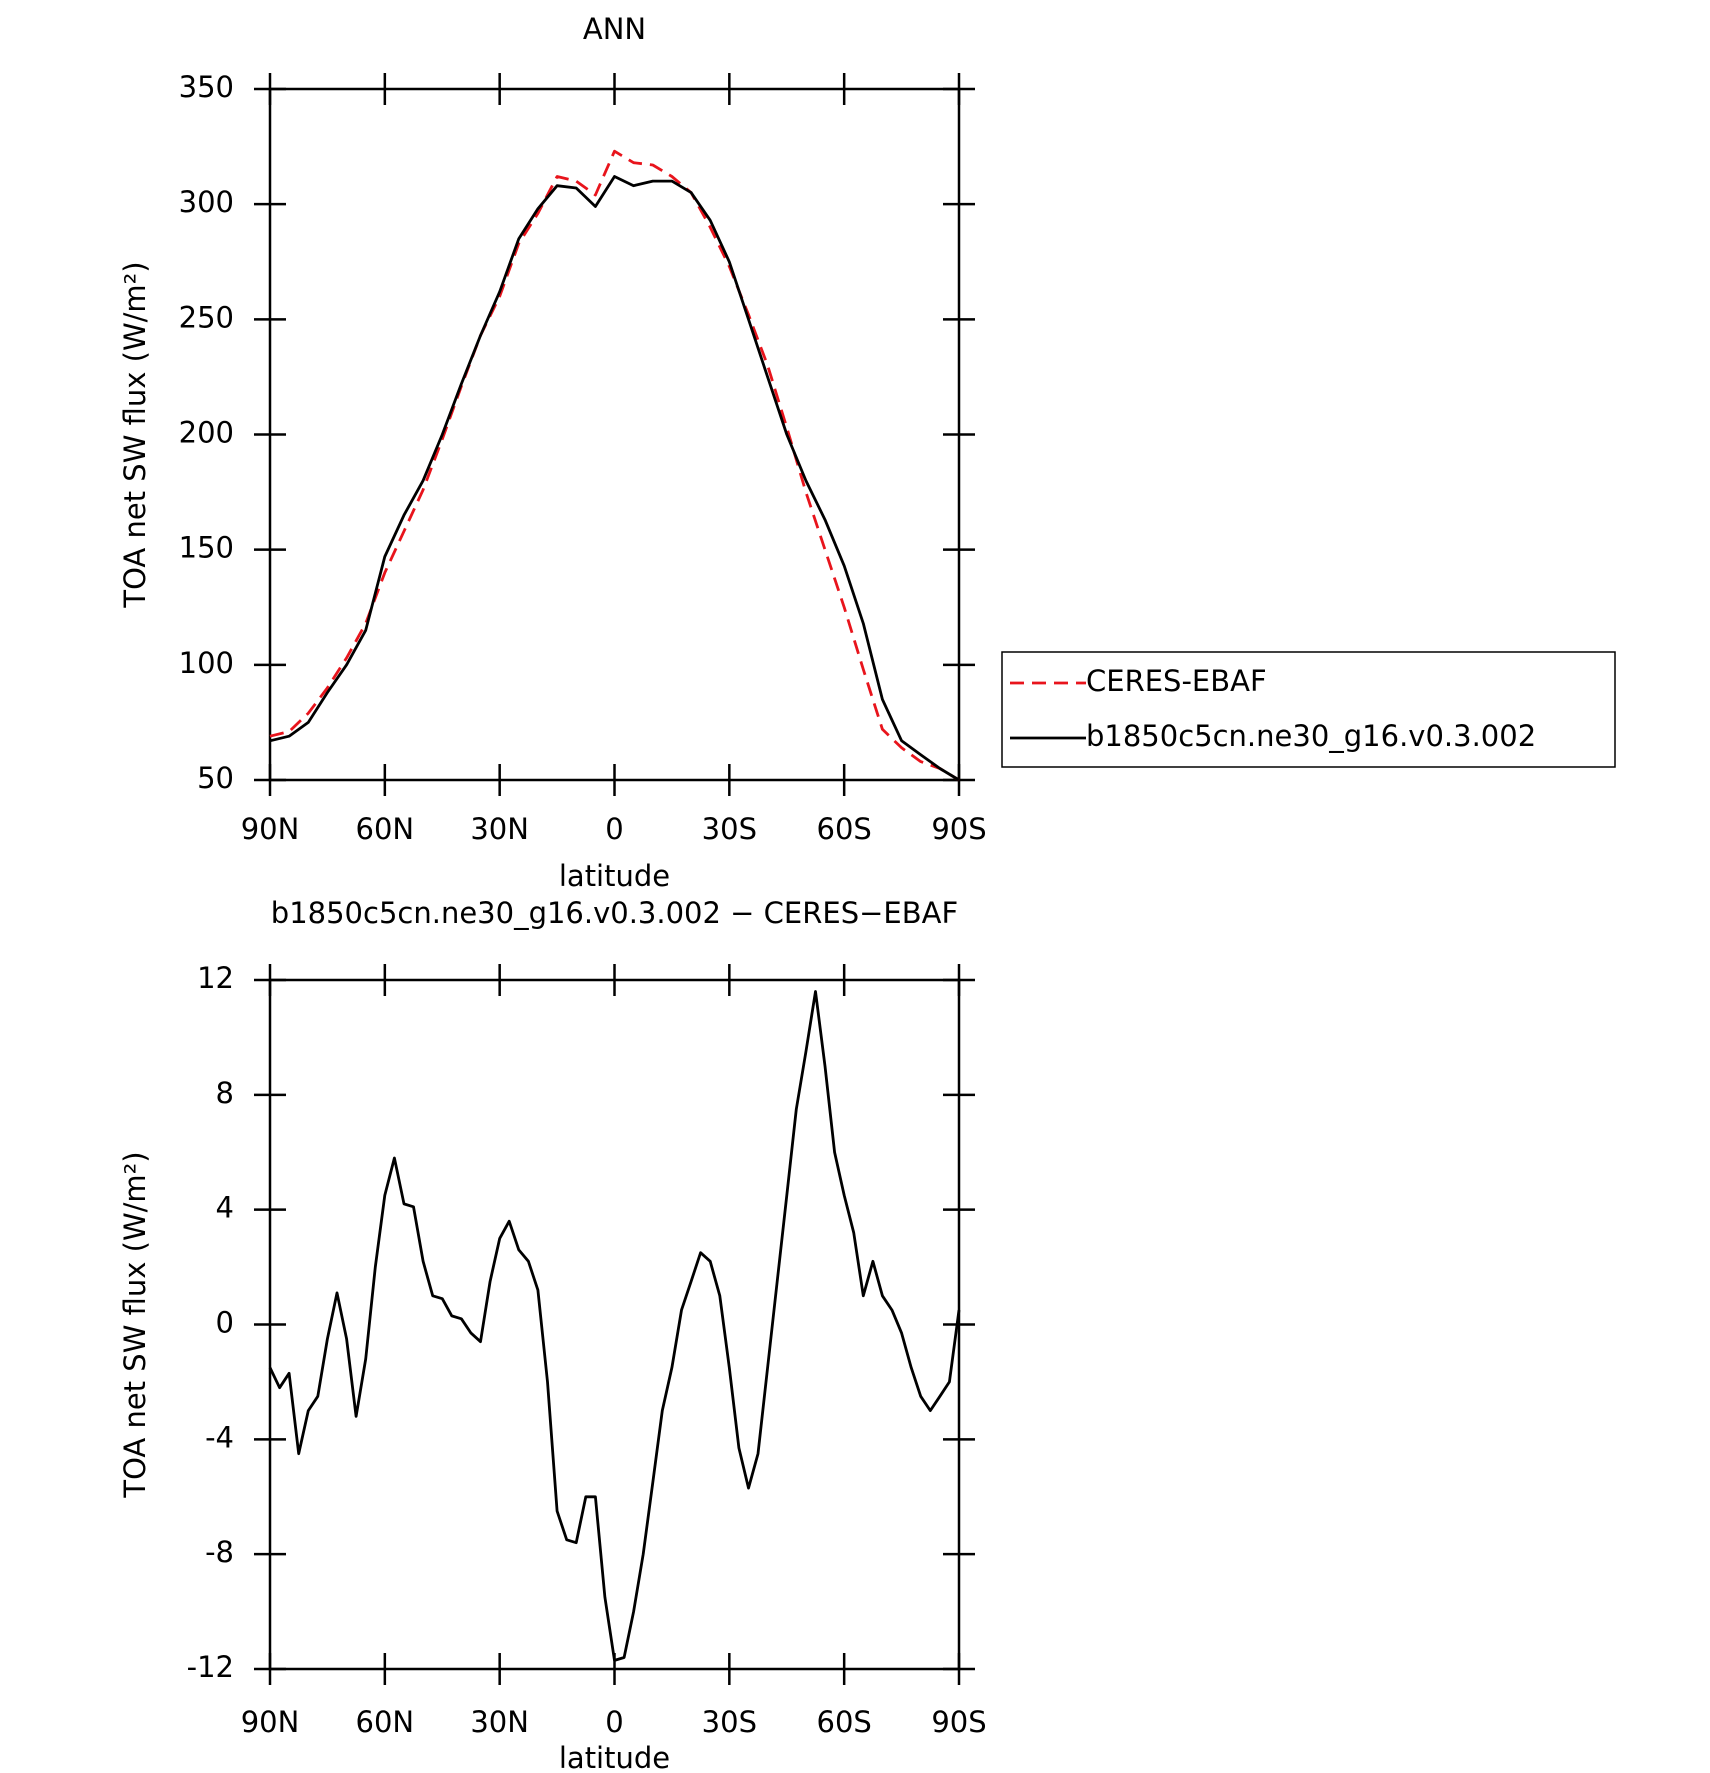 The width and height of the screenshot is (1710, 1773). What do you see at coordinates (225, 1323) in the screenshot?
I see `y-tick-label: 0` at bounding box center [225, 1323].